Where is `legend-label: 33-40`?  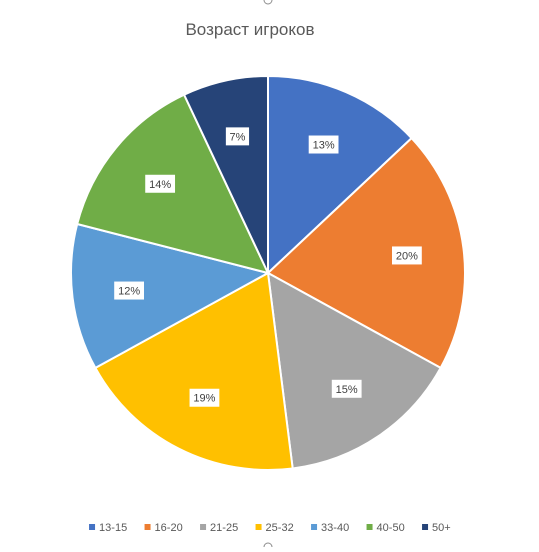
legend-label: 33-40 is located at coordinates (335, 528).